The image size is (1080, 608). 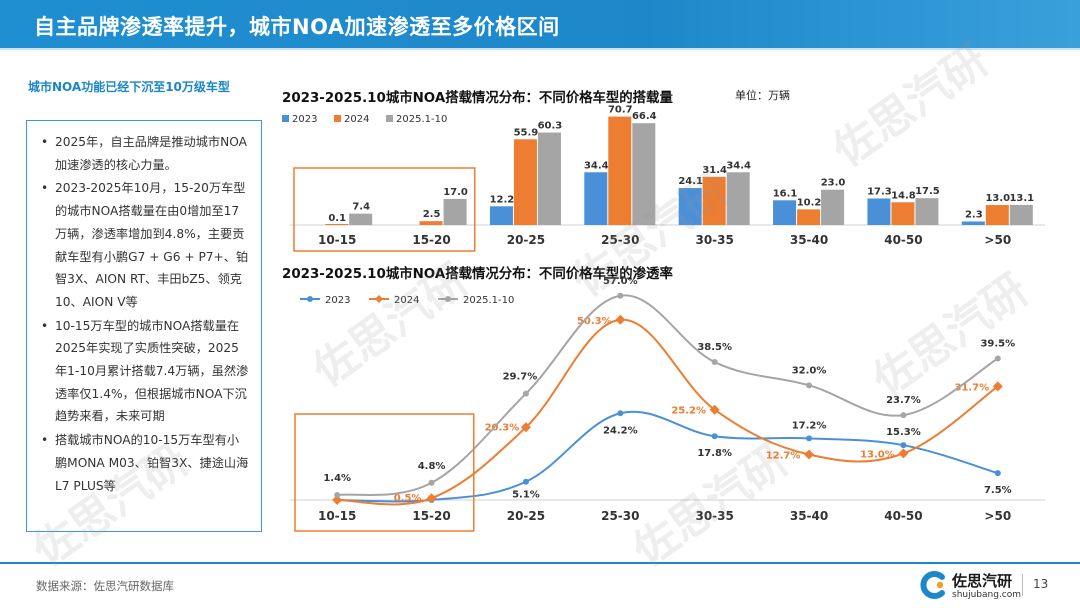 What do you see at coordinates (1041, 584) in the screenshot?
I see `page-number: 13` at bounding box center [1041, 584].